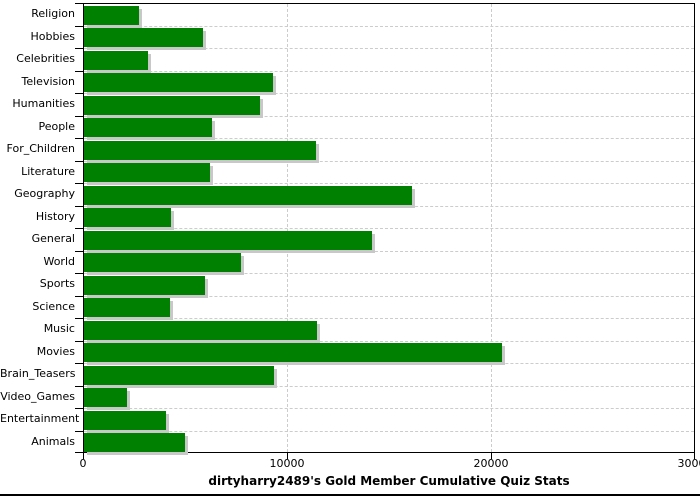 The image size is (700, 500). What do you see at coordinates (105, 397) in the screenshot?
I see `bar-video_games` at bounding box center [105, 397].